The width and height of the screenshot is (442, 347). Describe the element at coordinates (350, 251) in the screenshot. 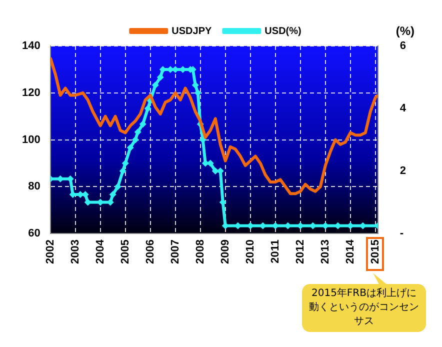

I see `x-tick-label: 2014` at that location.